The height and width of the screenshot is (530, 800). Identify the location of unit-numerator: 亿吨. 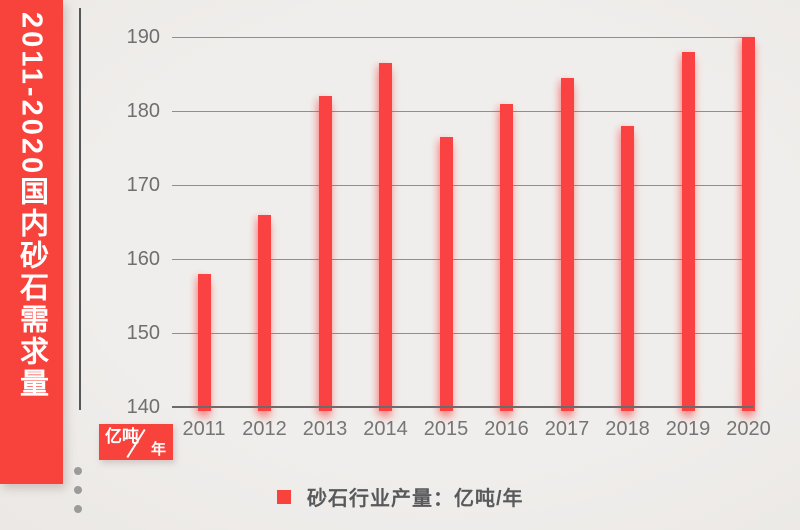
(122, 436).